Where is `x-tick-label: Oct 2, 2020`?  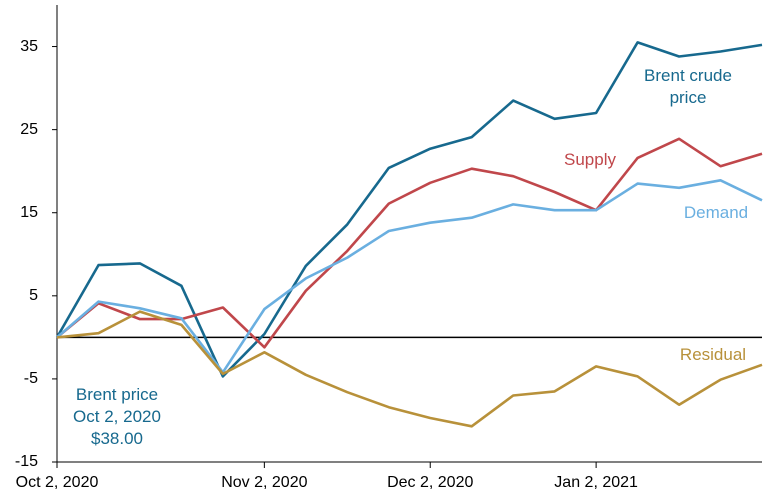 x-tick-label: Oct 2, 2020 is located at coordinates (57, 482).